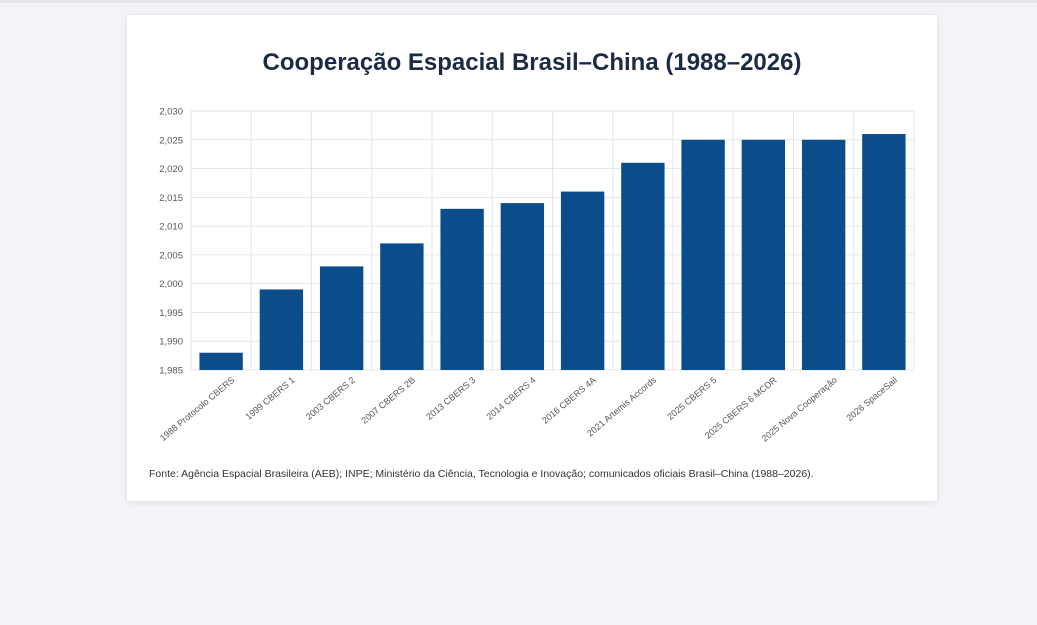 The height and width of the screenshot is (625, 1037). Describe the element at coordinates (330, 398) in the screenshot. I see `x-tick-label: 2003 CBERS 2` at that location.